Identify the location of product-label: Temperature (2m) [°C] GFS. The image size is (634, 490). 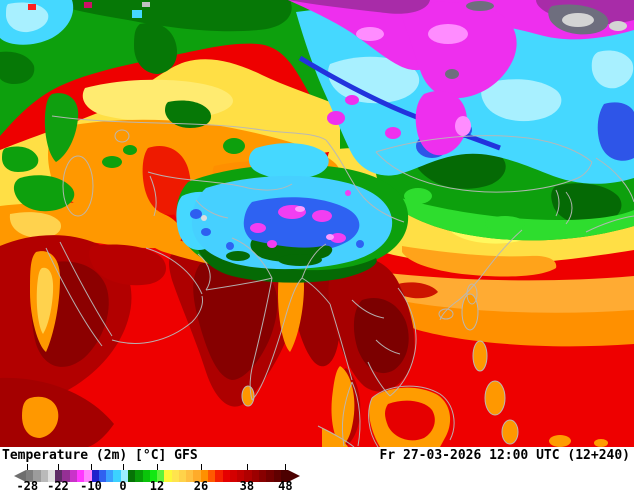
(100, 455).